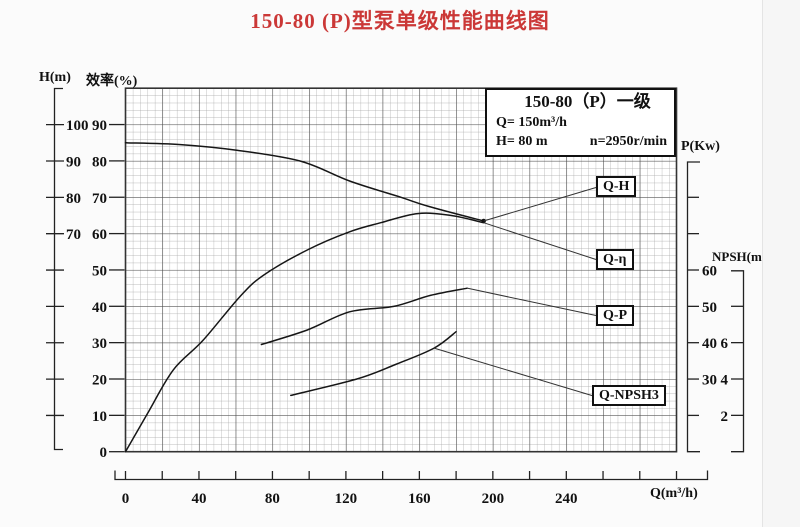 This screenshot has width=800, height=527. I want to click on curve-Q-H, so click(304, 182).